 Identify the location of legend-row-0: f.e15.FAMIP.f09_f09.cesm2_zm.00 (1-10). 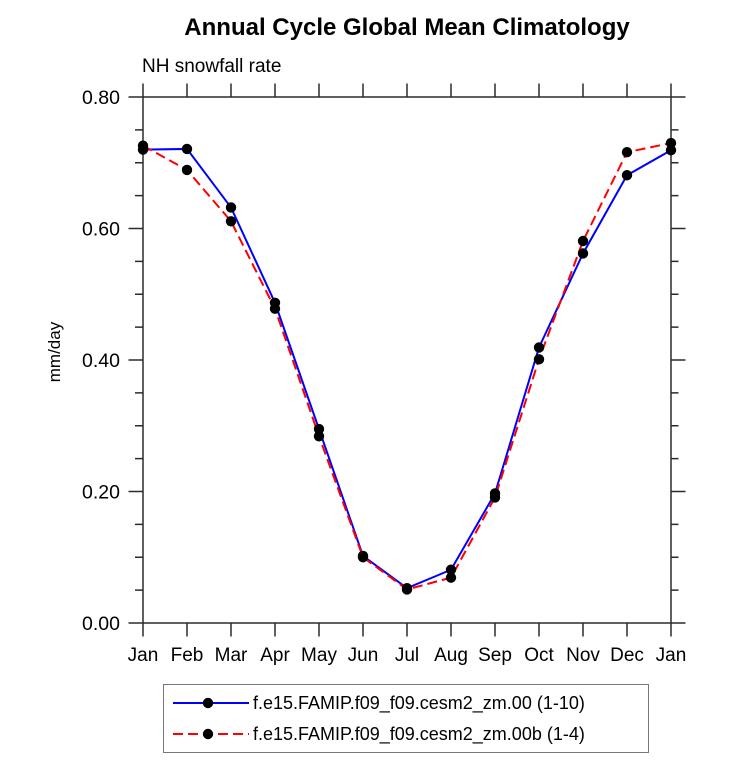
(409, 703).